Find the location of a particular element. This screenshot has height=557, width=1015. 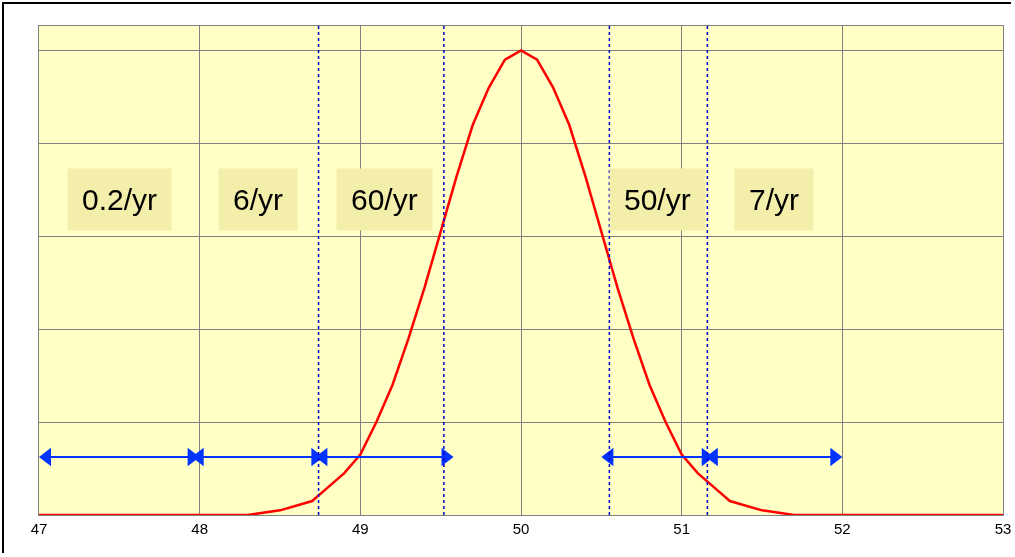

x-tick-label: 47 is located at coordinates (39, 528).